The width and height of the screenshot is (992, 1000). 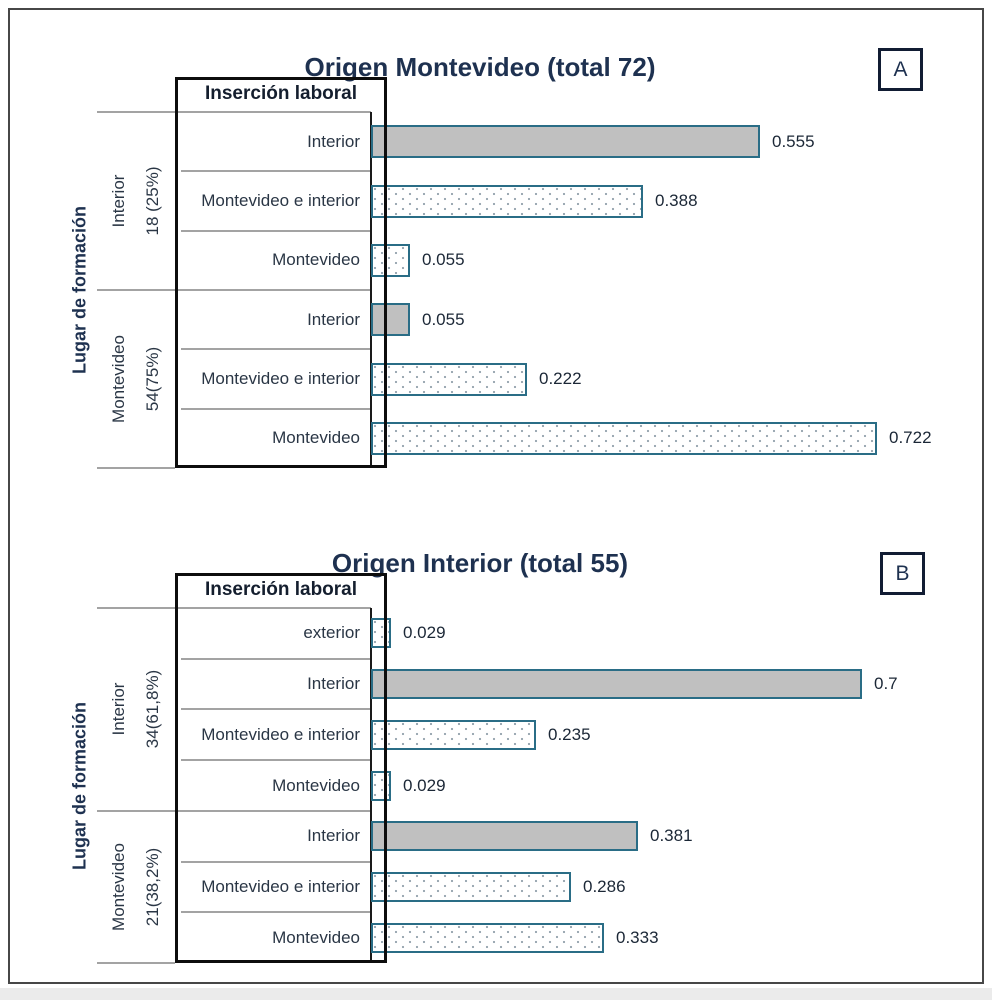 I want to click on bottom-edge-strip, so click(x=496, y=994).